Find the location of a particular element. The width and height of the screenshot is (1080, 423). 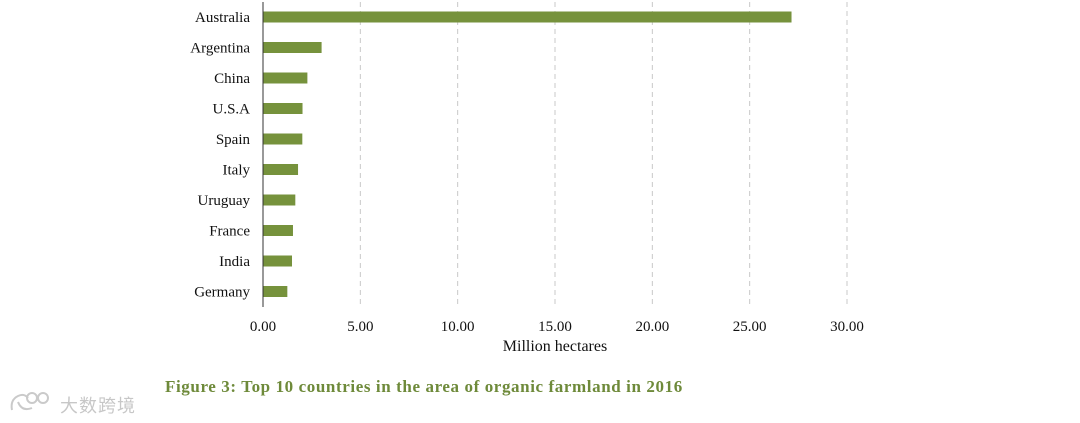

category-label: Uruguay is located at coordinates (224, 201).